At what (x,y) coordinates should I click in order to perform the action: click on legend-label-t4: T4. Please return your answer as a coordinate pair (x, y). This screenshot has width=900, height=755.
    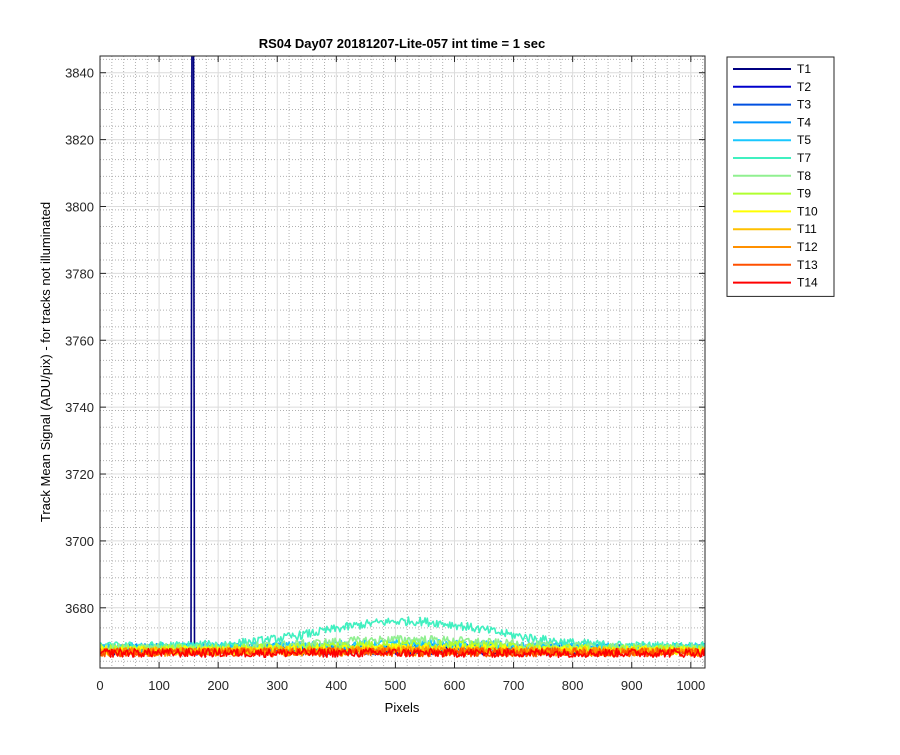
    Looking at the image, I should click on (804, 122).